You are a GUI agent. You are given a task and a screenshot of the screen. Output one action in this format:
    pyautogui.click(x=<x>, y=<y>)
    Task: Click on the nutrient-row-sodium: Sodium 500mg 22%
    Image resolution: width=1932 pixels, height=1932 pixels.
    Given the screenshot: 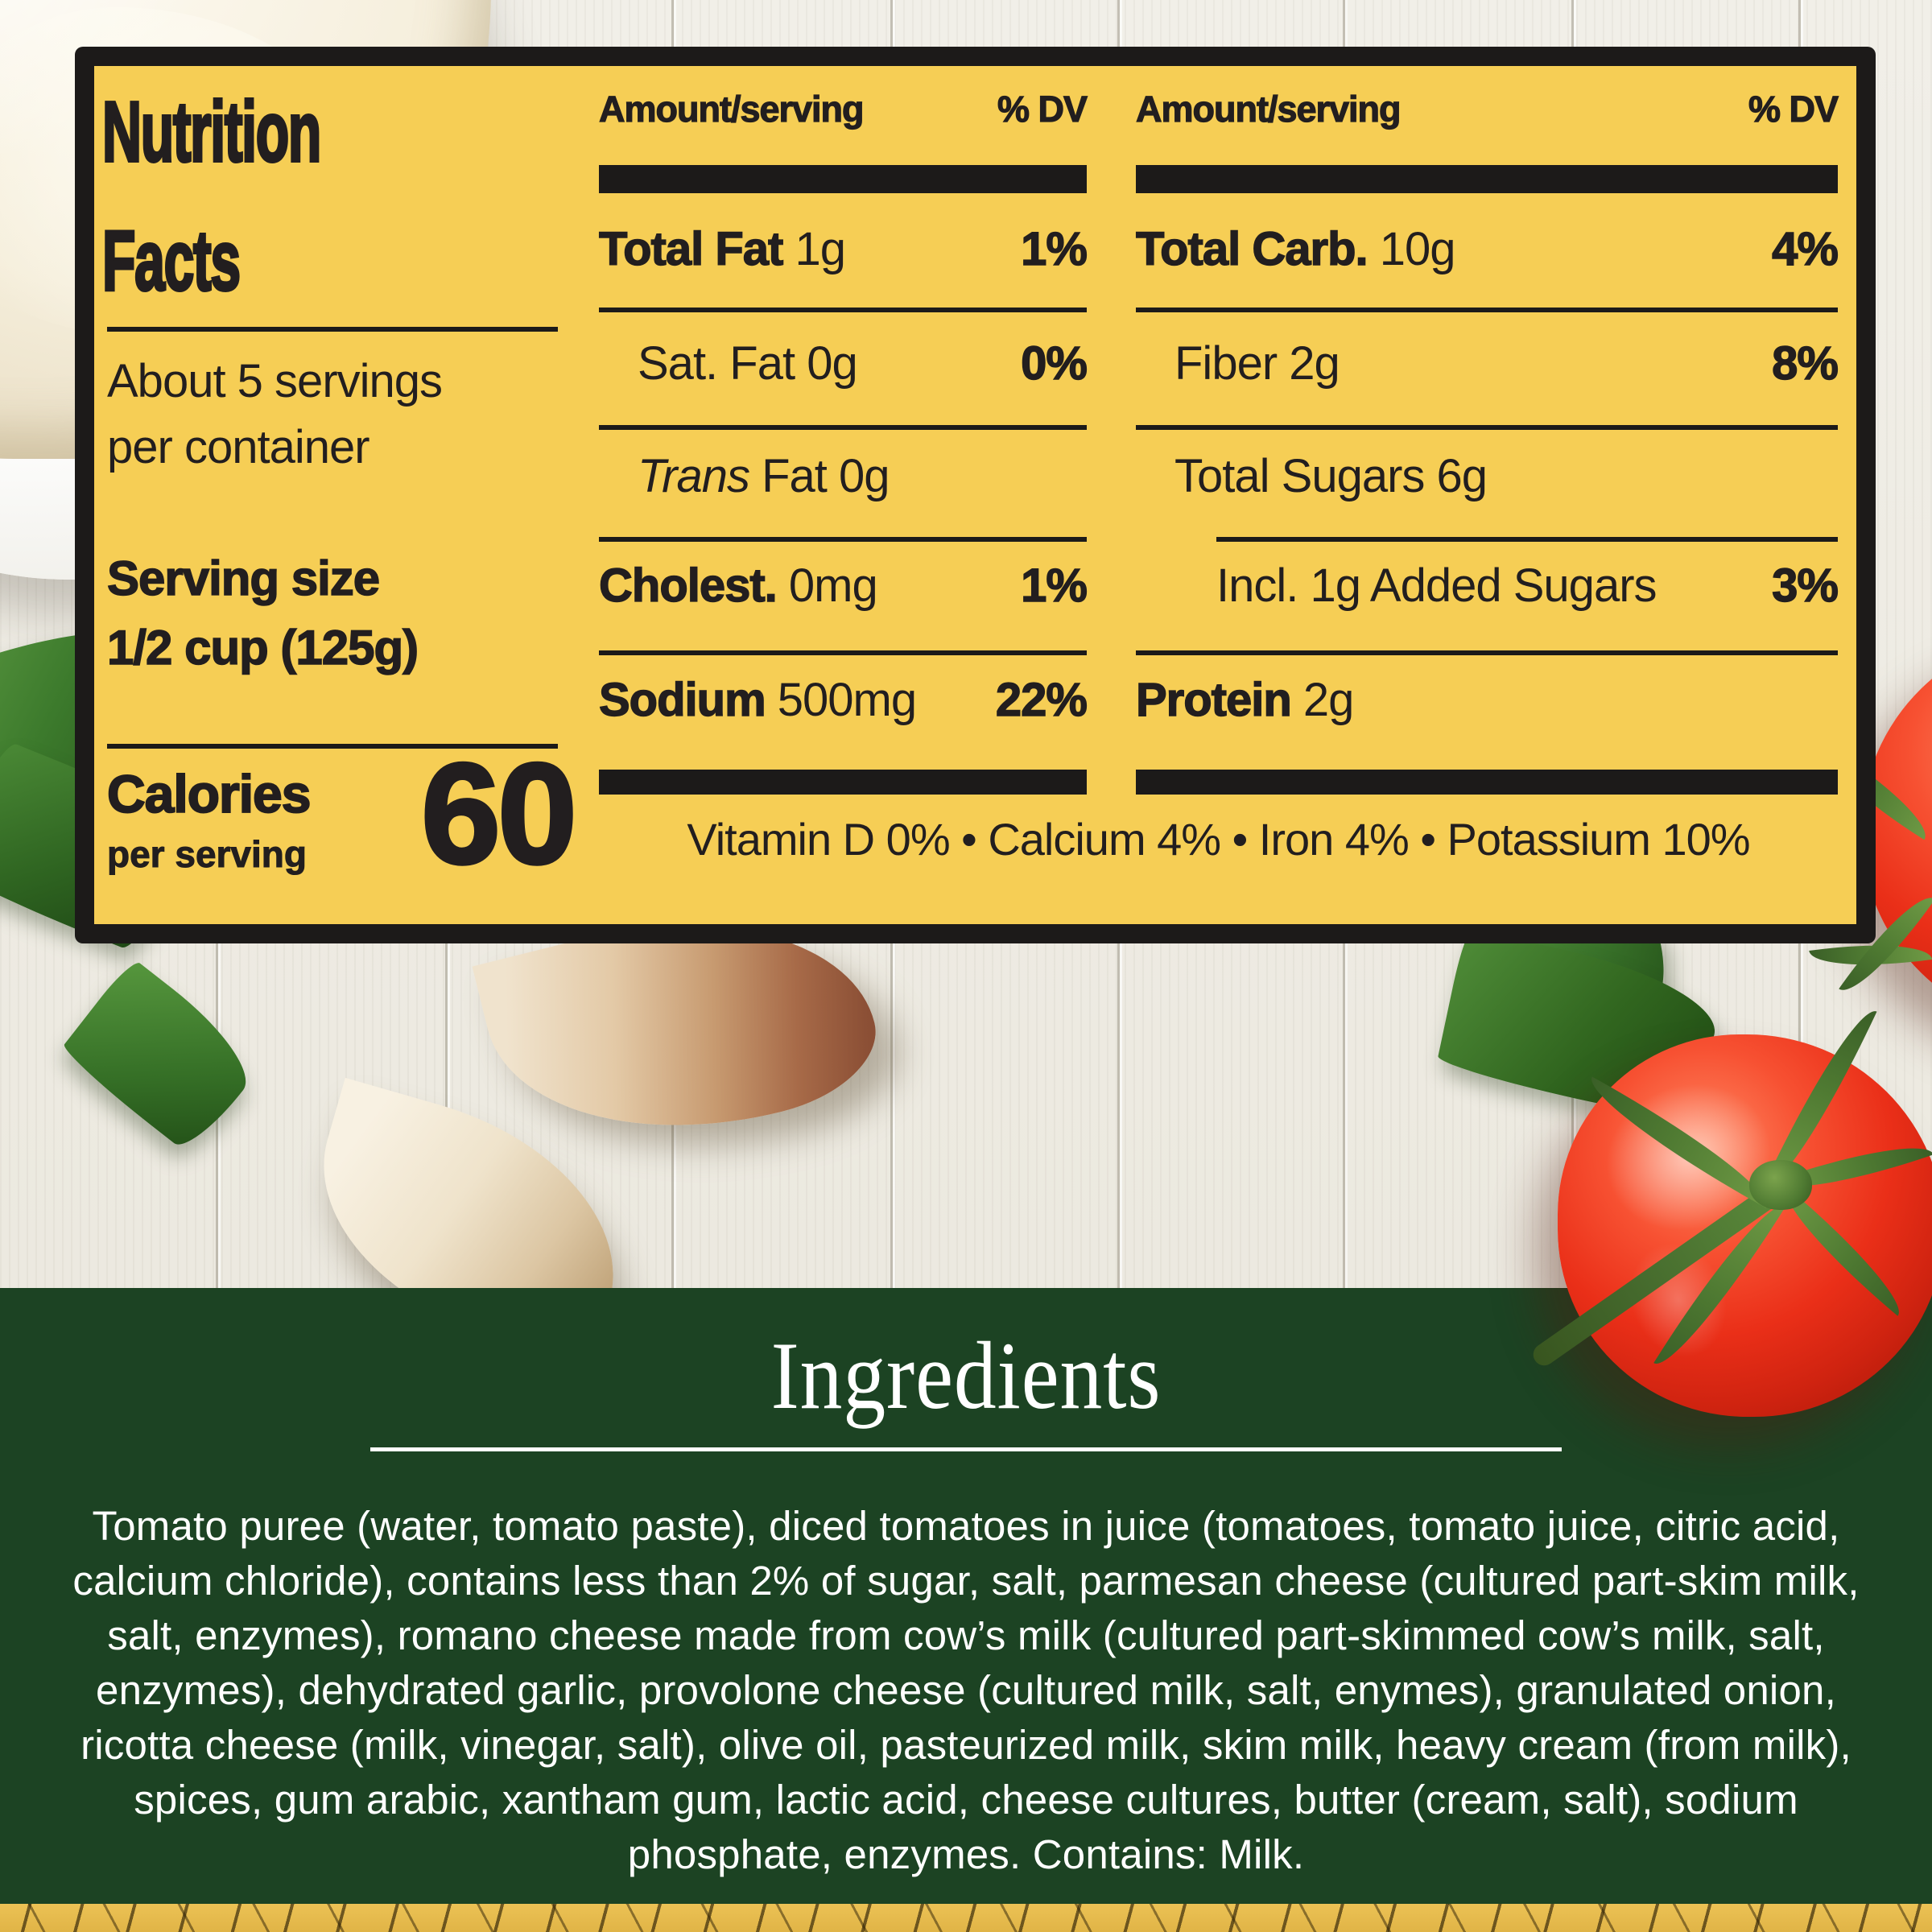 What is the action you would take?
    pyautogui.click(x=843, y=699)
    